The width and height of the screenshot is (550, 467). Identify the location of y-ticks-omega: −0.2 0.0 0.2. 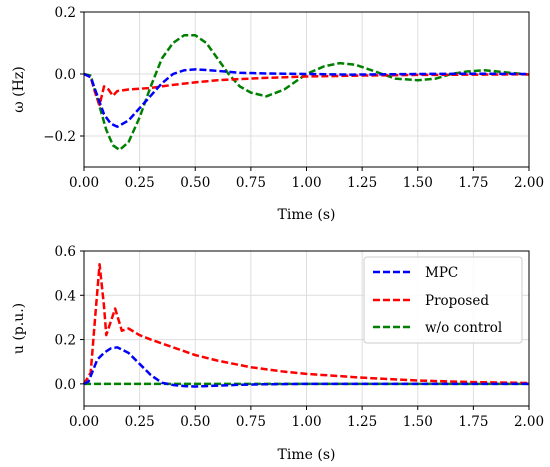
(63, 75).